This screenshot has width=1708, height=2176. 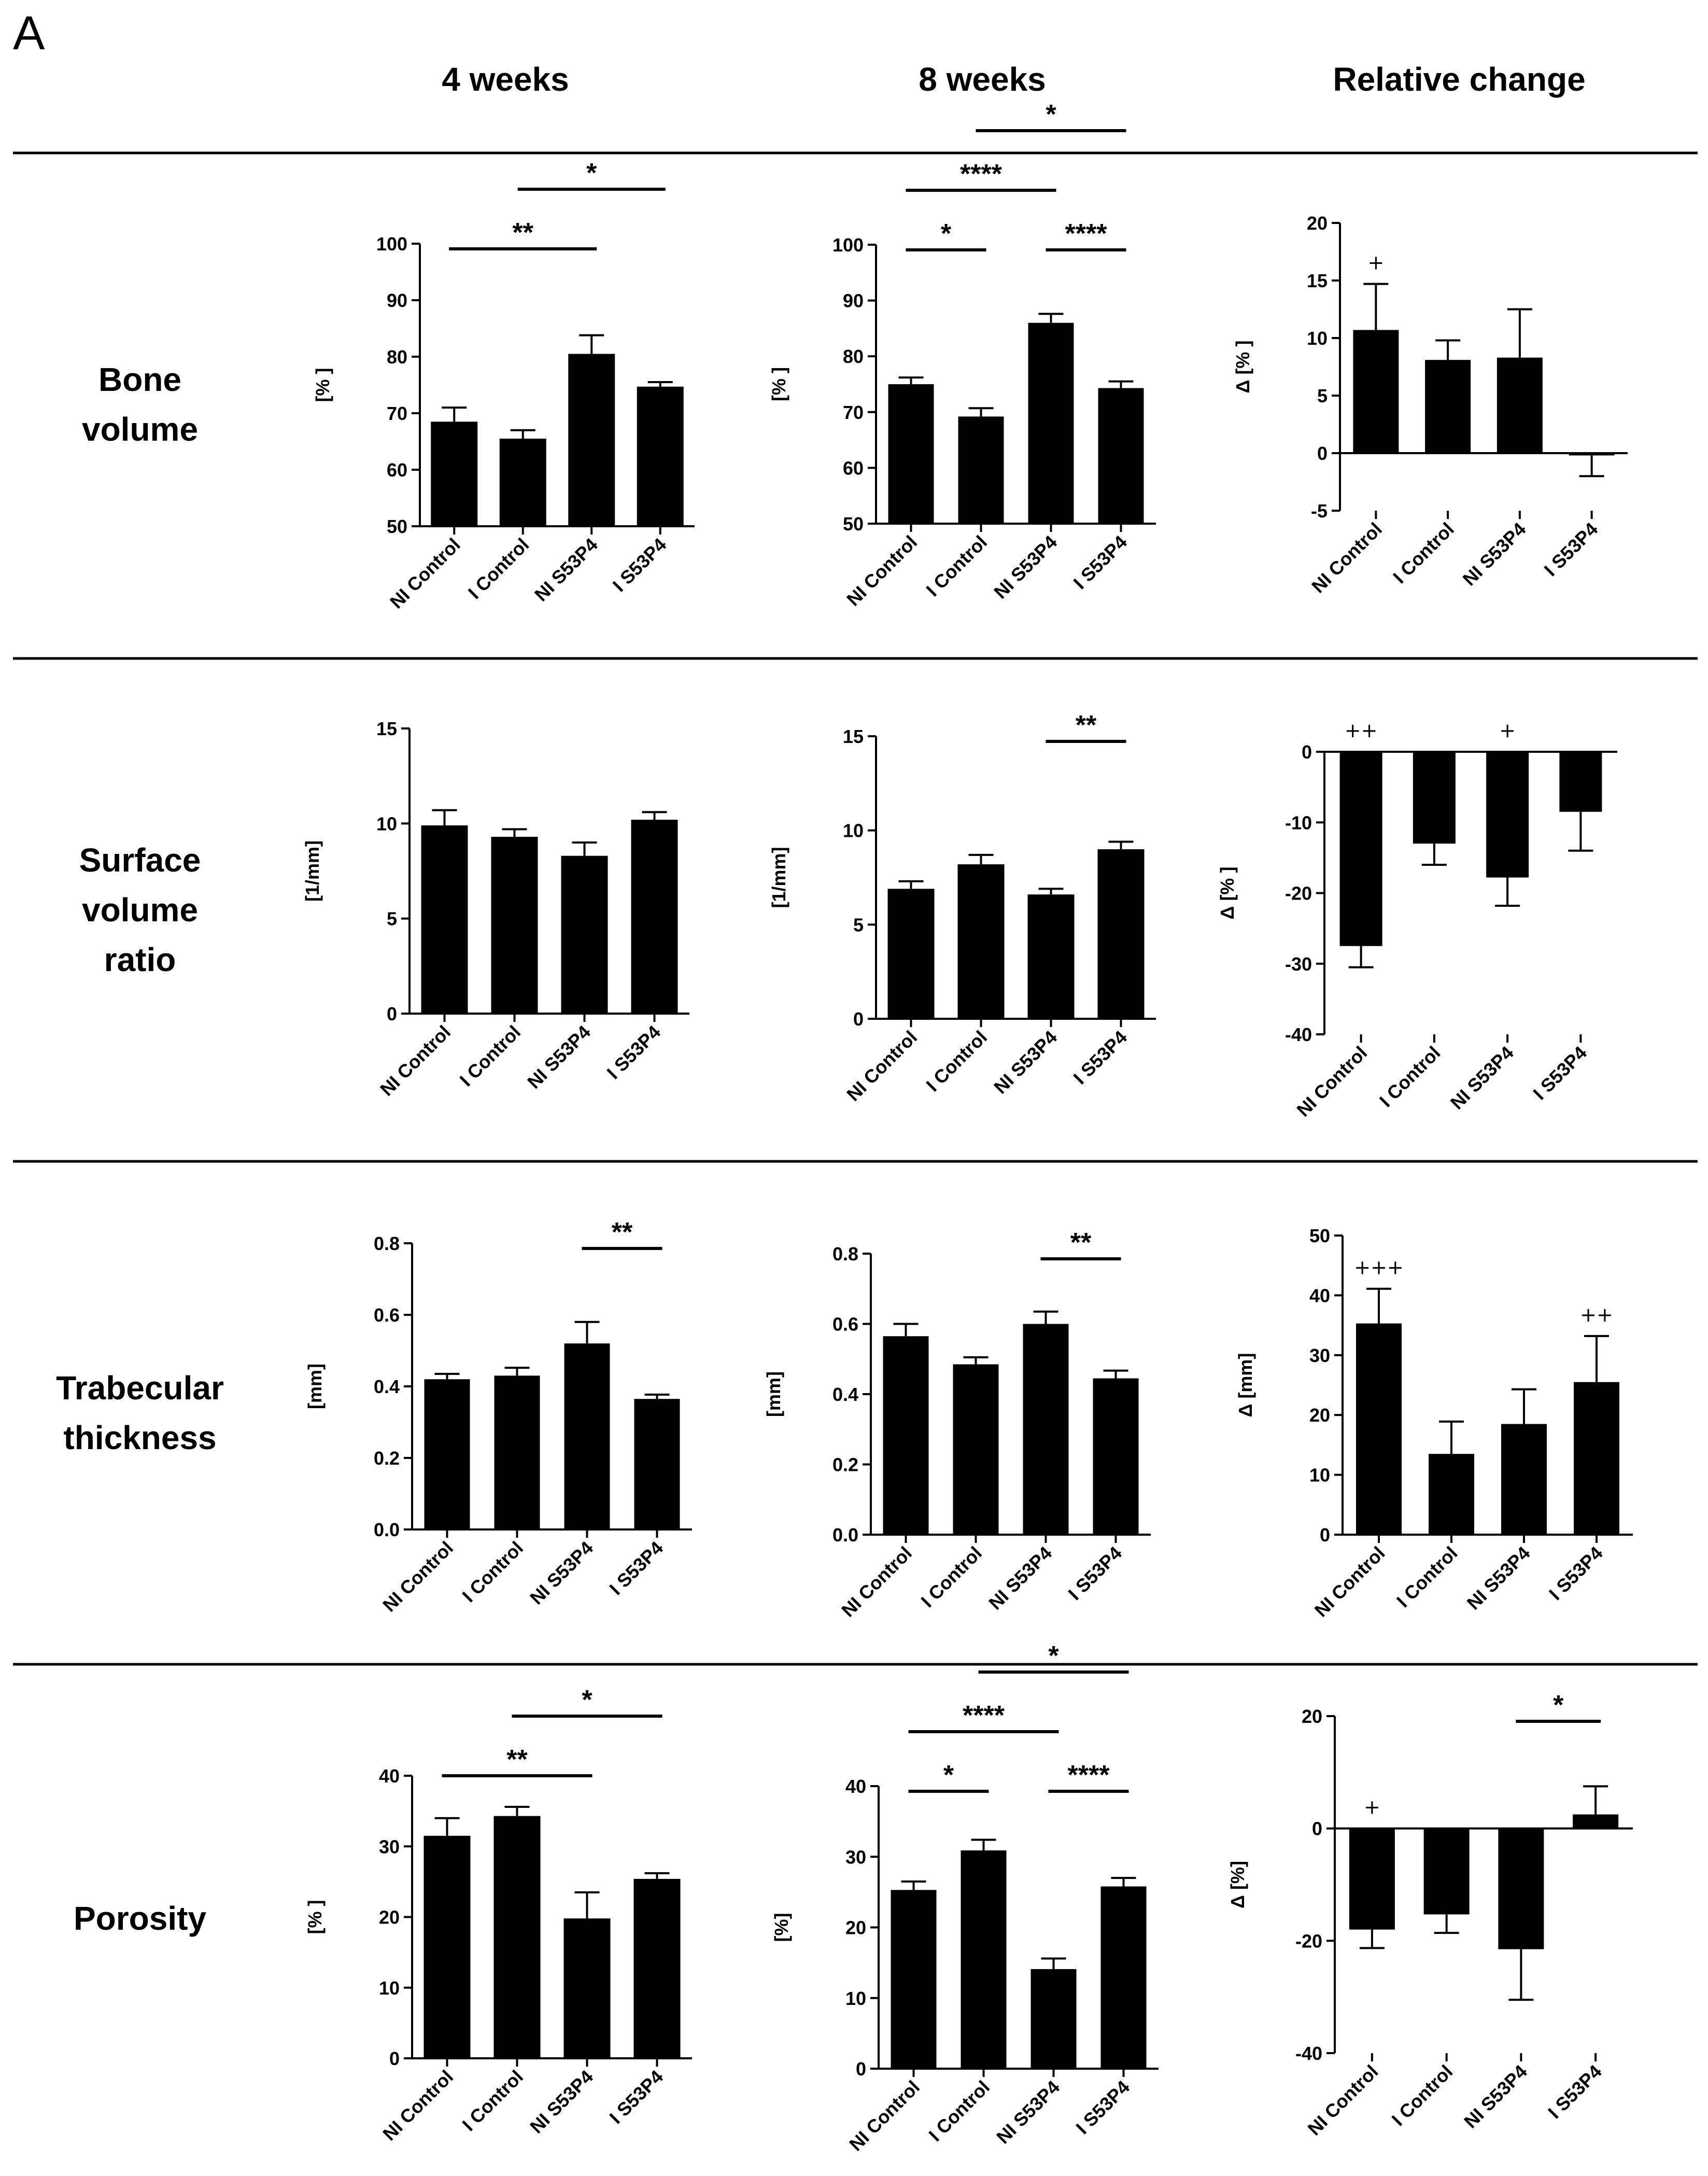 What do you see at coordinates (315, 1386) in the screenshot?
I see `y-axis-label: [mm]` at bounding box center [315, 1386].